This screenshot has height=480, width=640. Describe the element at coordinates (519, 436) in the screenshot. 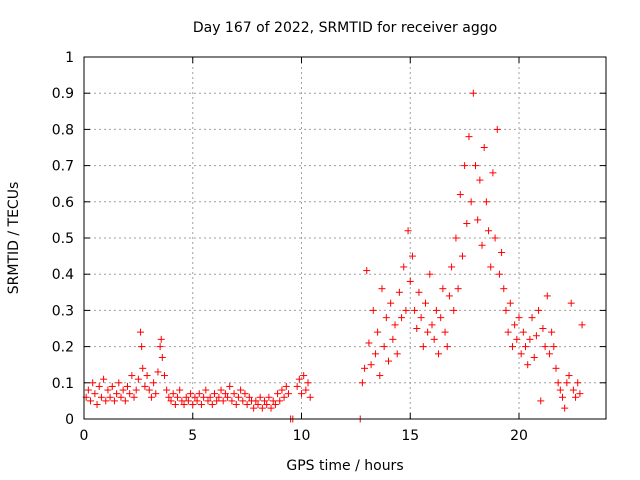

I see `x-tick-label: 20` at that location.